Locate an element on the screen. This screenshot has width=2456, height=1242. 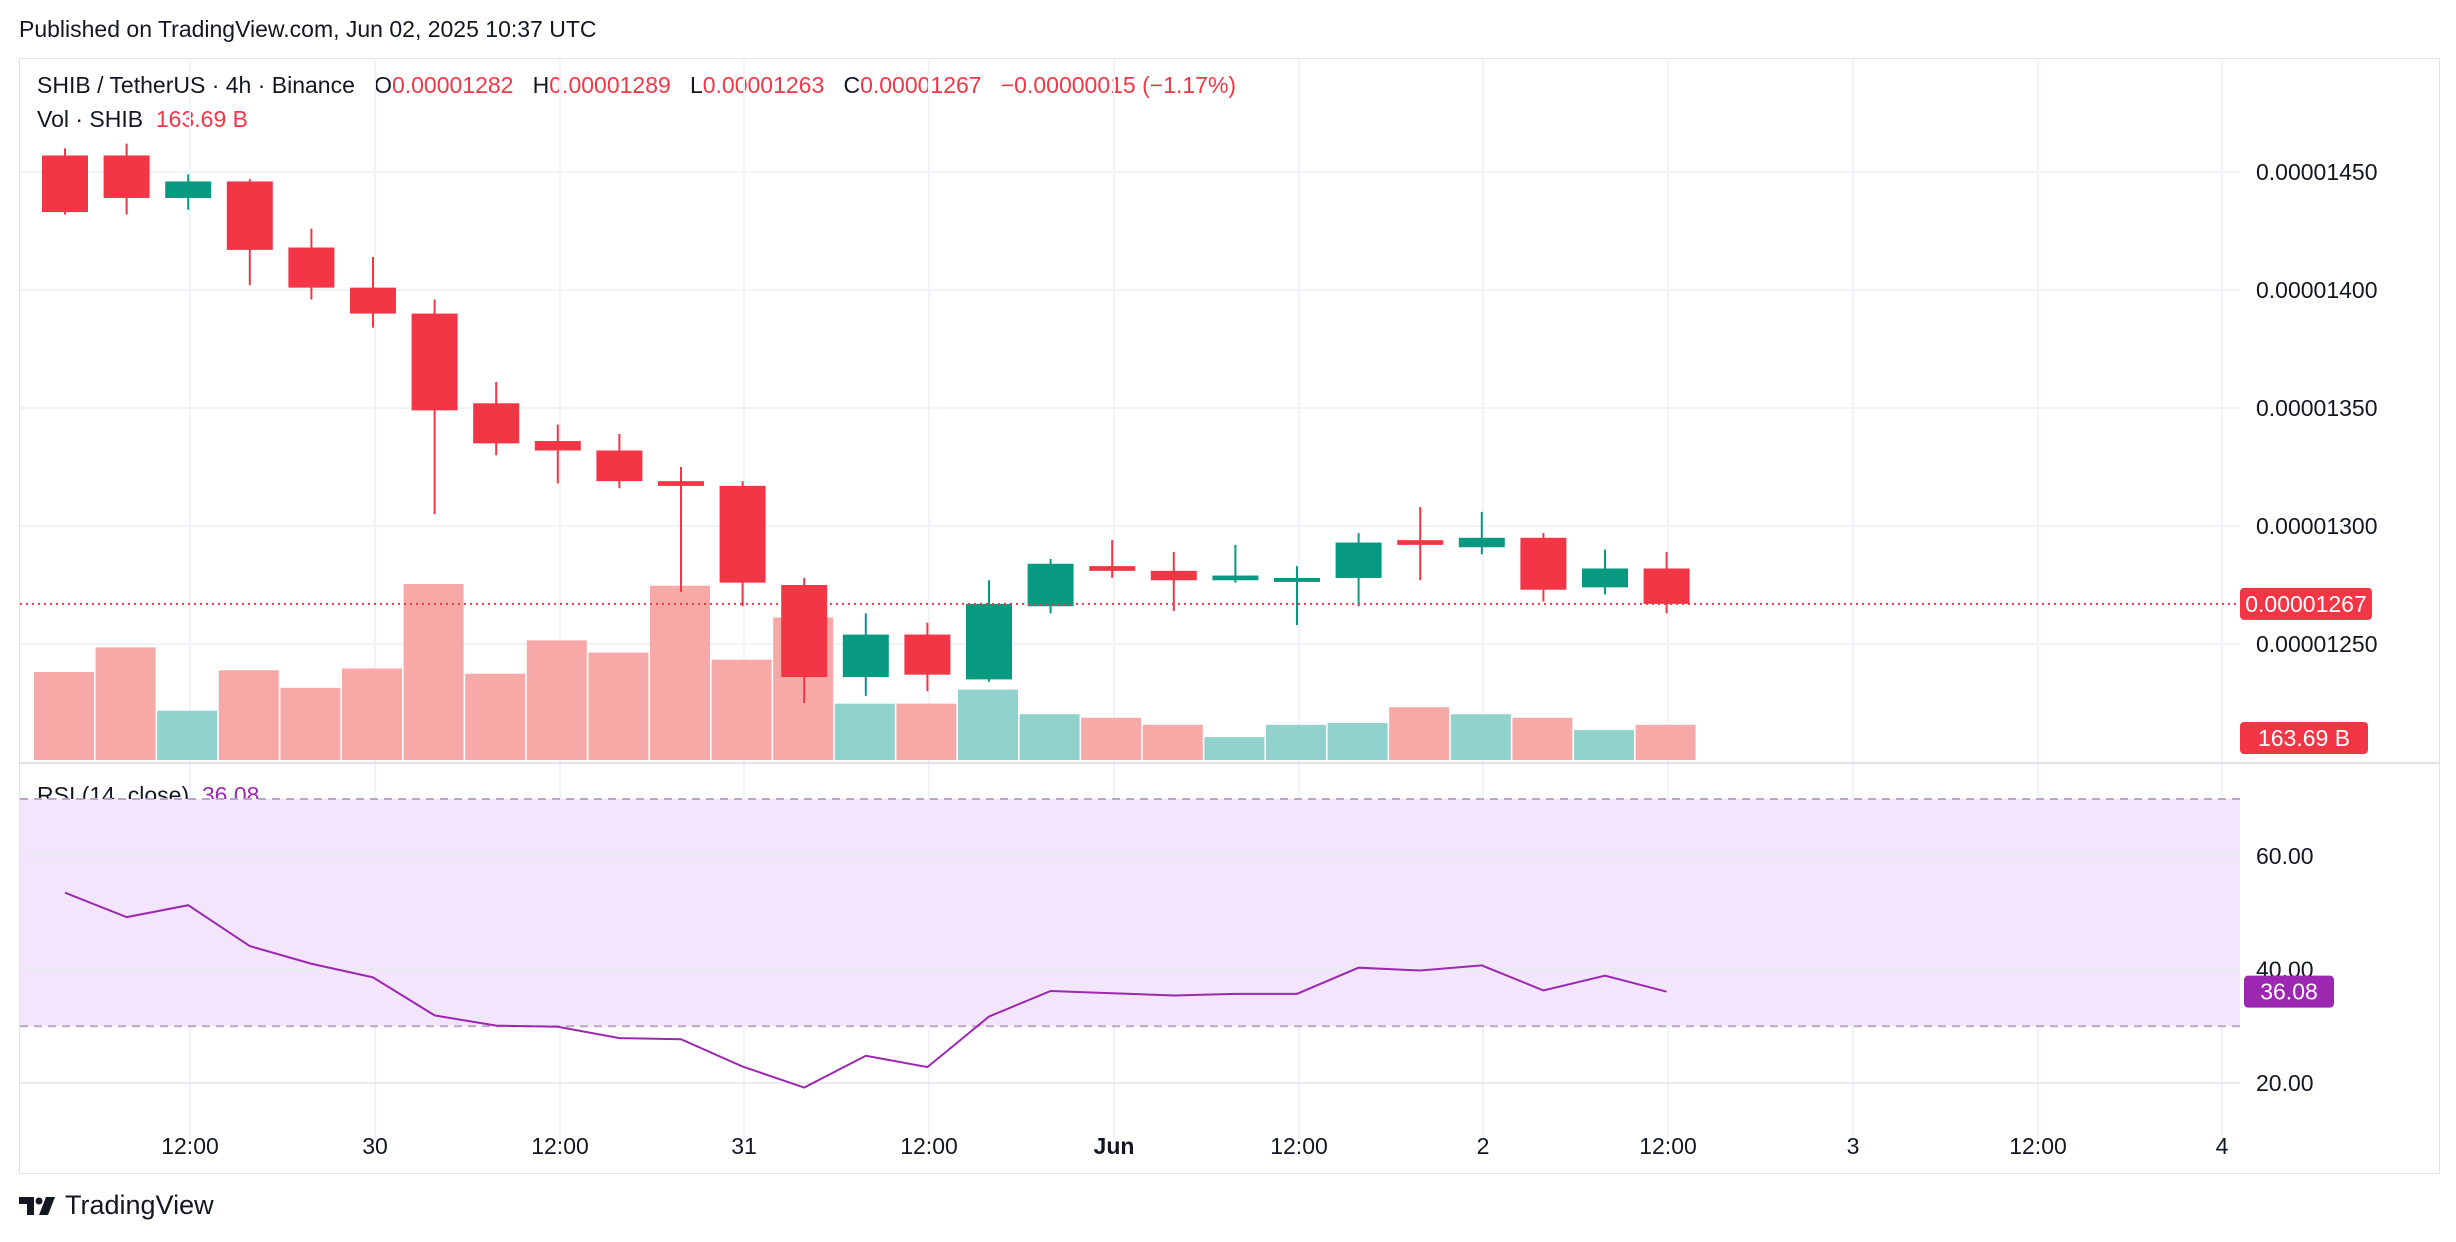
high-label: H is located at coordinates (541, 85).